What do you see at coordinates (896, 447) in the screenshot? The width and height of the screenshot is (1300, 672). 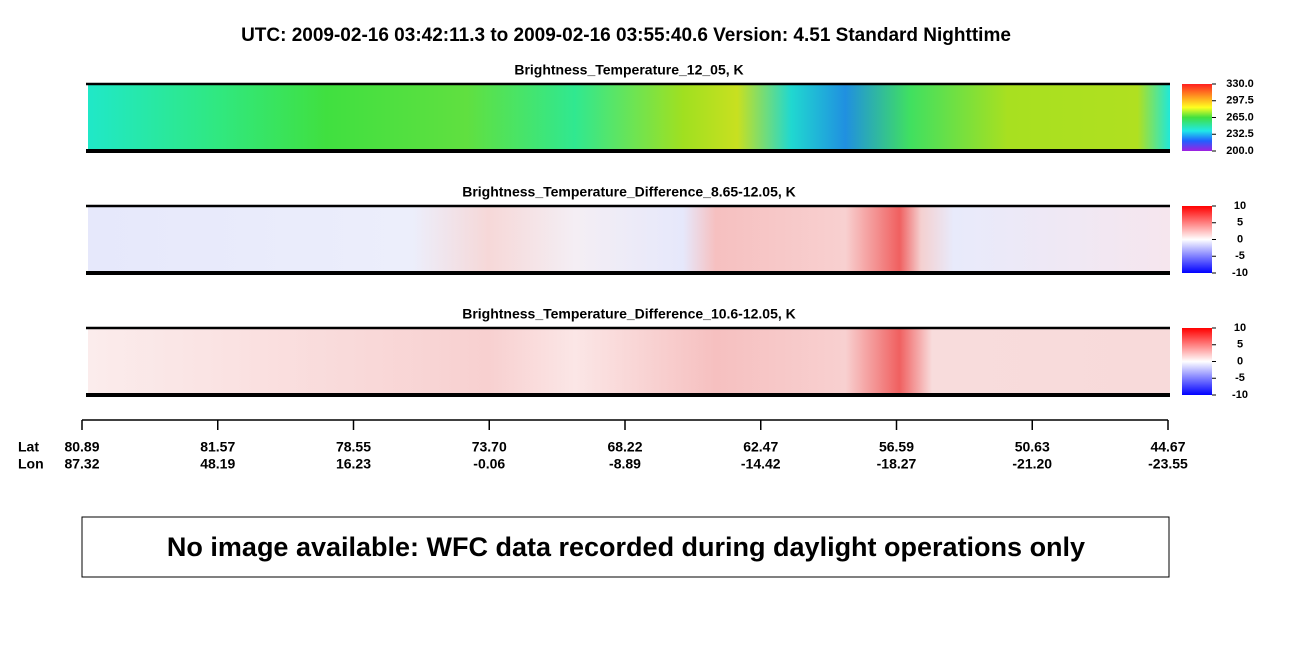 I see `lat-tick-label: 56.59` at bounding box center [896, 447].